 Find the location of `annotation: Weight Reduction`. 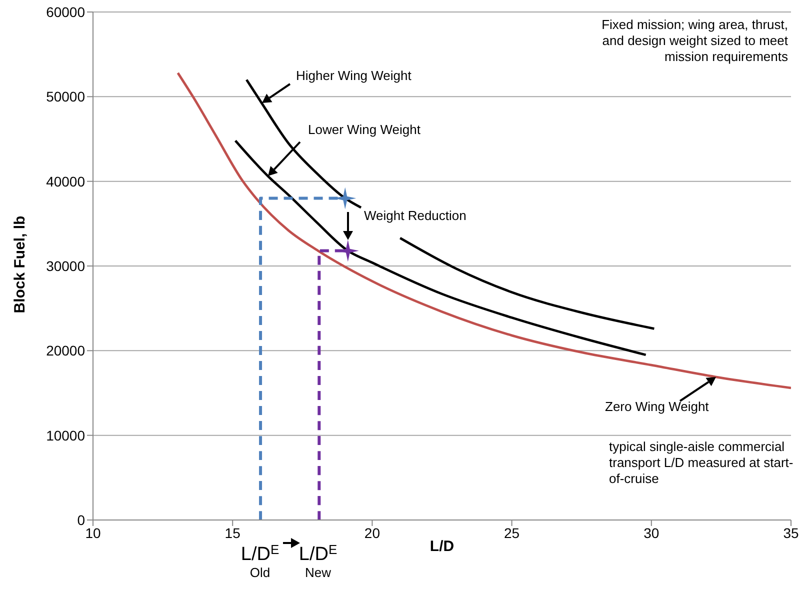

annotation: Weight Reduction is located at coordinates (415, 216).